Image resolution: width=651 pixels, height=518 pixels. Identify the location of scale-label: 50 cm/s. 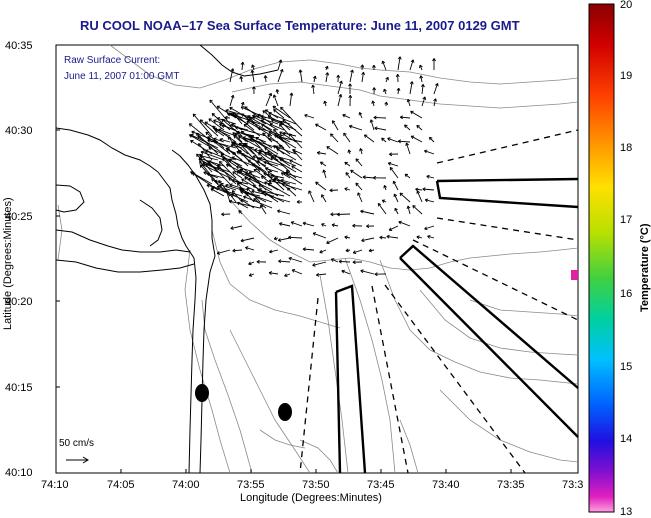
(76, 443).